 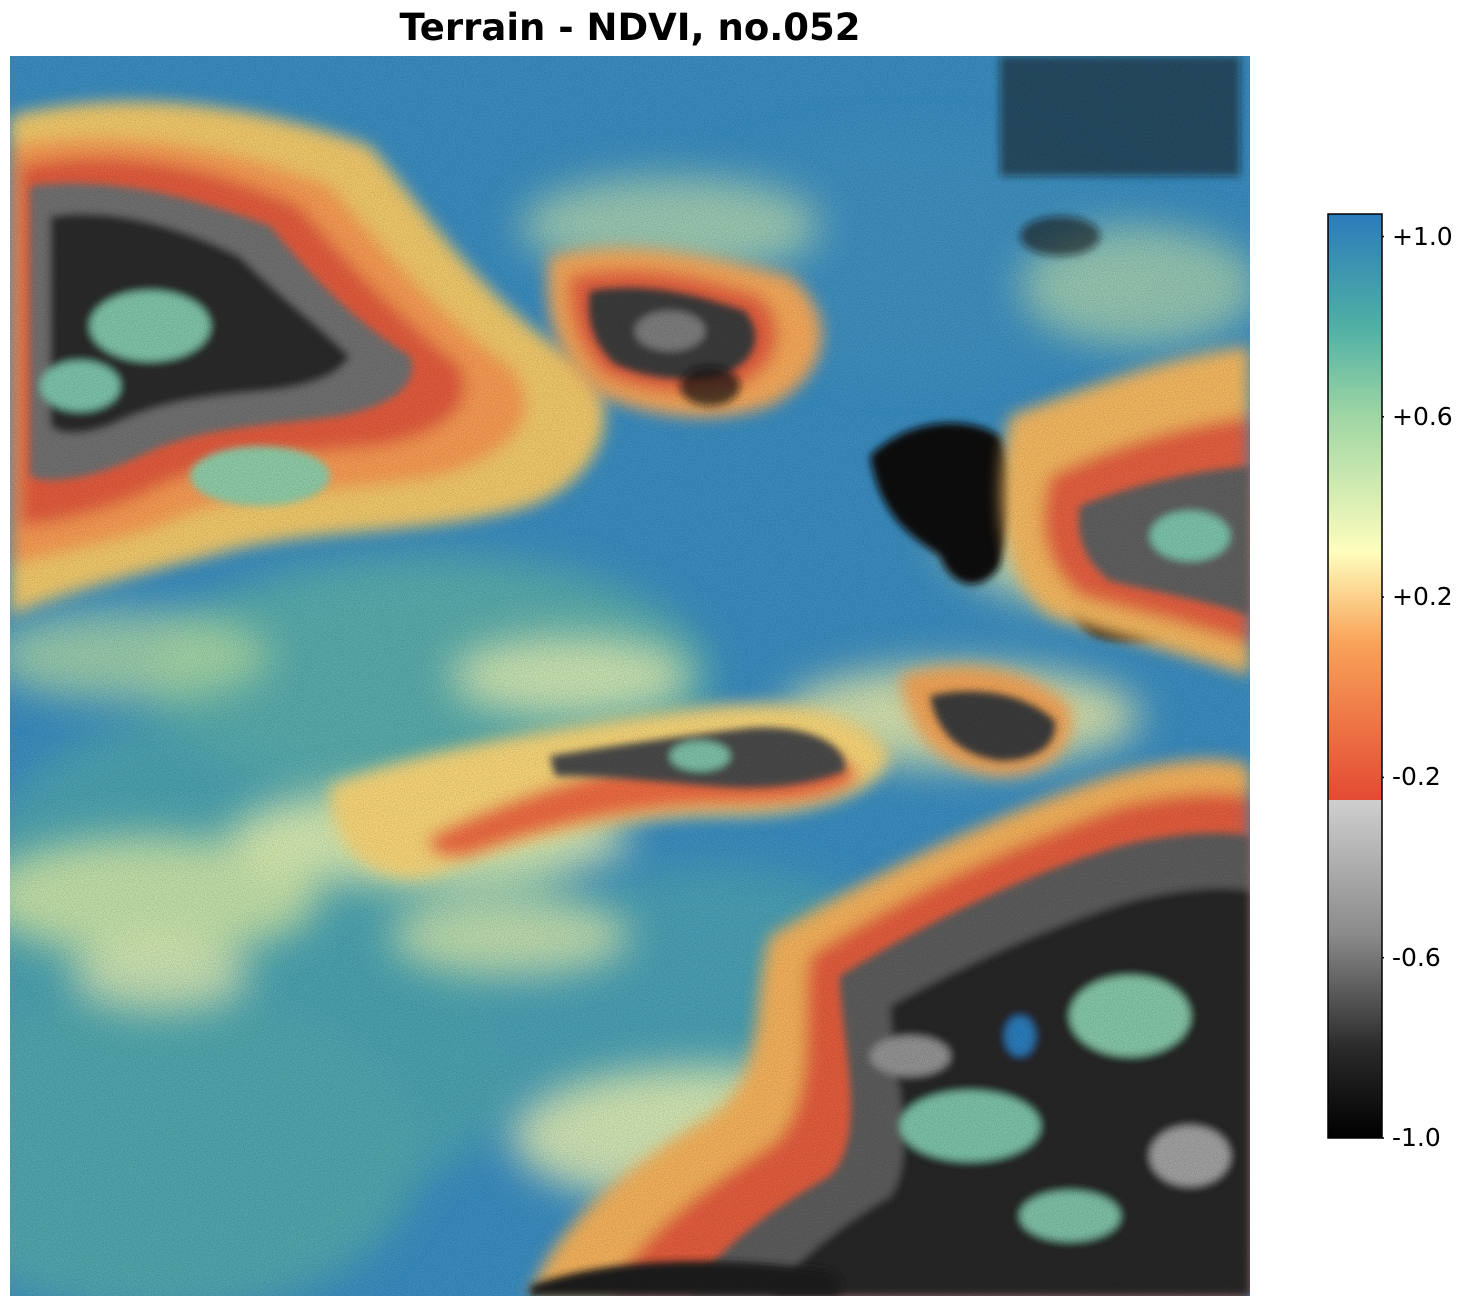 I want to click on colorbar-tick-label: +1.0, so click(x=1422, y=236).